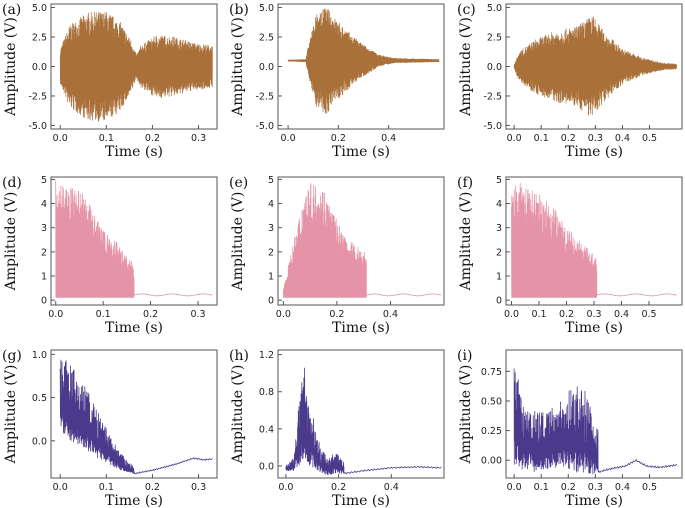  What do you see at coordinates (491, 372) in the screenshot?
I see `y-tick-label-i: 0.75` at bounding box center [491, 372].